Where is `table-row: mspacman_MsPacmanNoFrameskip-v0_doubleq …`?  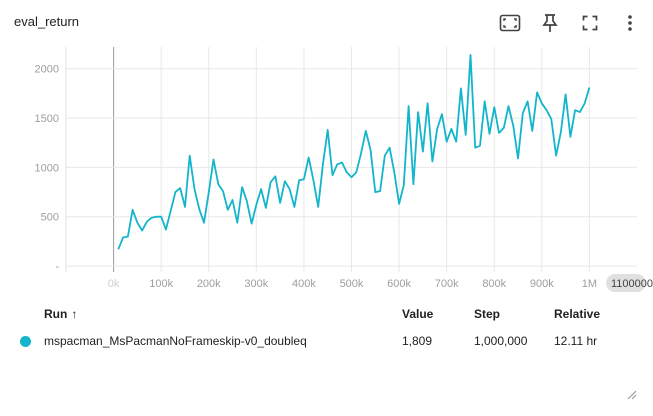
table-row: mspacman_MsPacmanNoFrameskip-v0_doubleq … is located at coordinates (324, 341).